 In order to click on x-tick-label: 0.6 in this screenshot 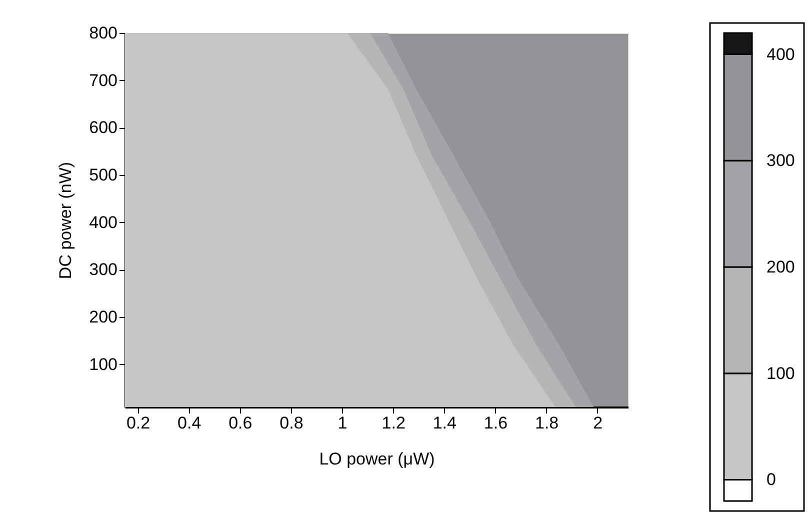, I will do `click(240, 423)`.